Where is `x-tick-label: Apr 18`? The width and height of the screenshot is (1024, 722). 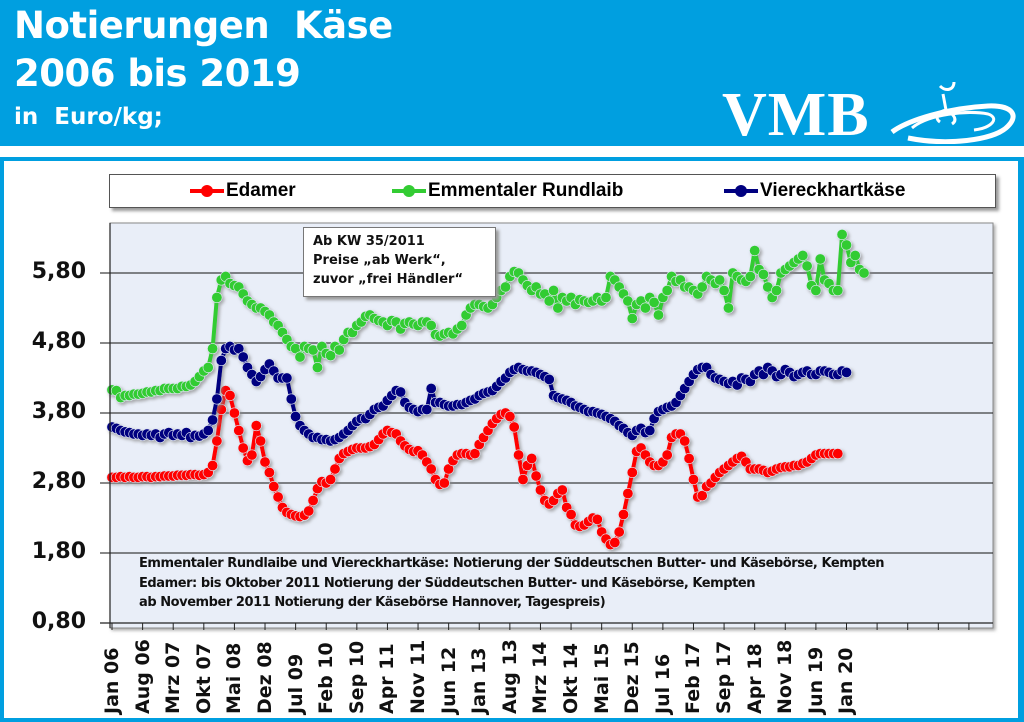
x-tick-label: Apr 18 is located at coordinates (754, 678).